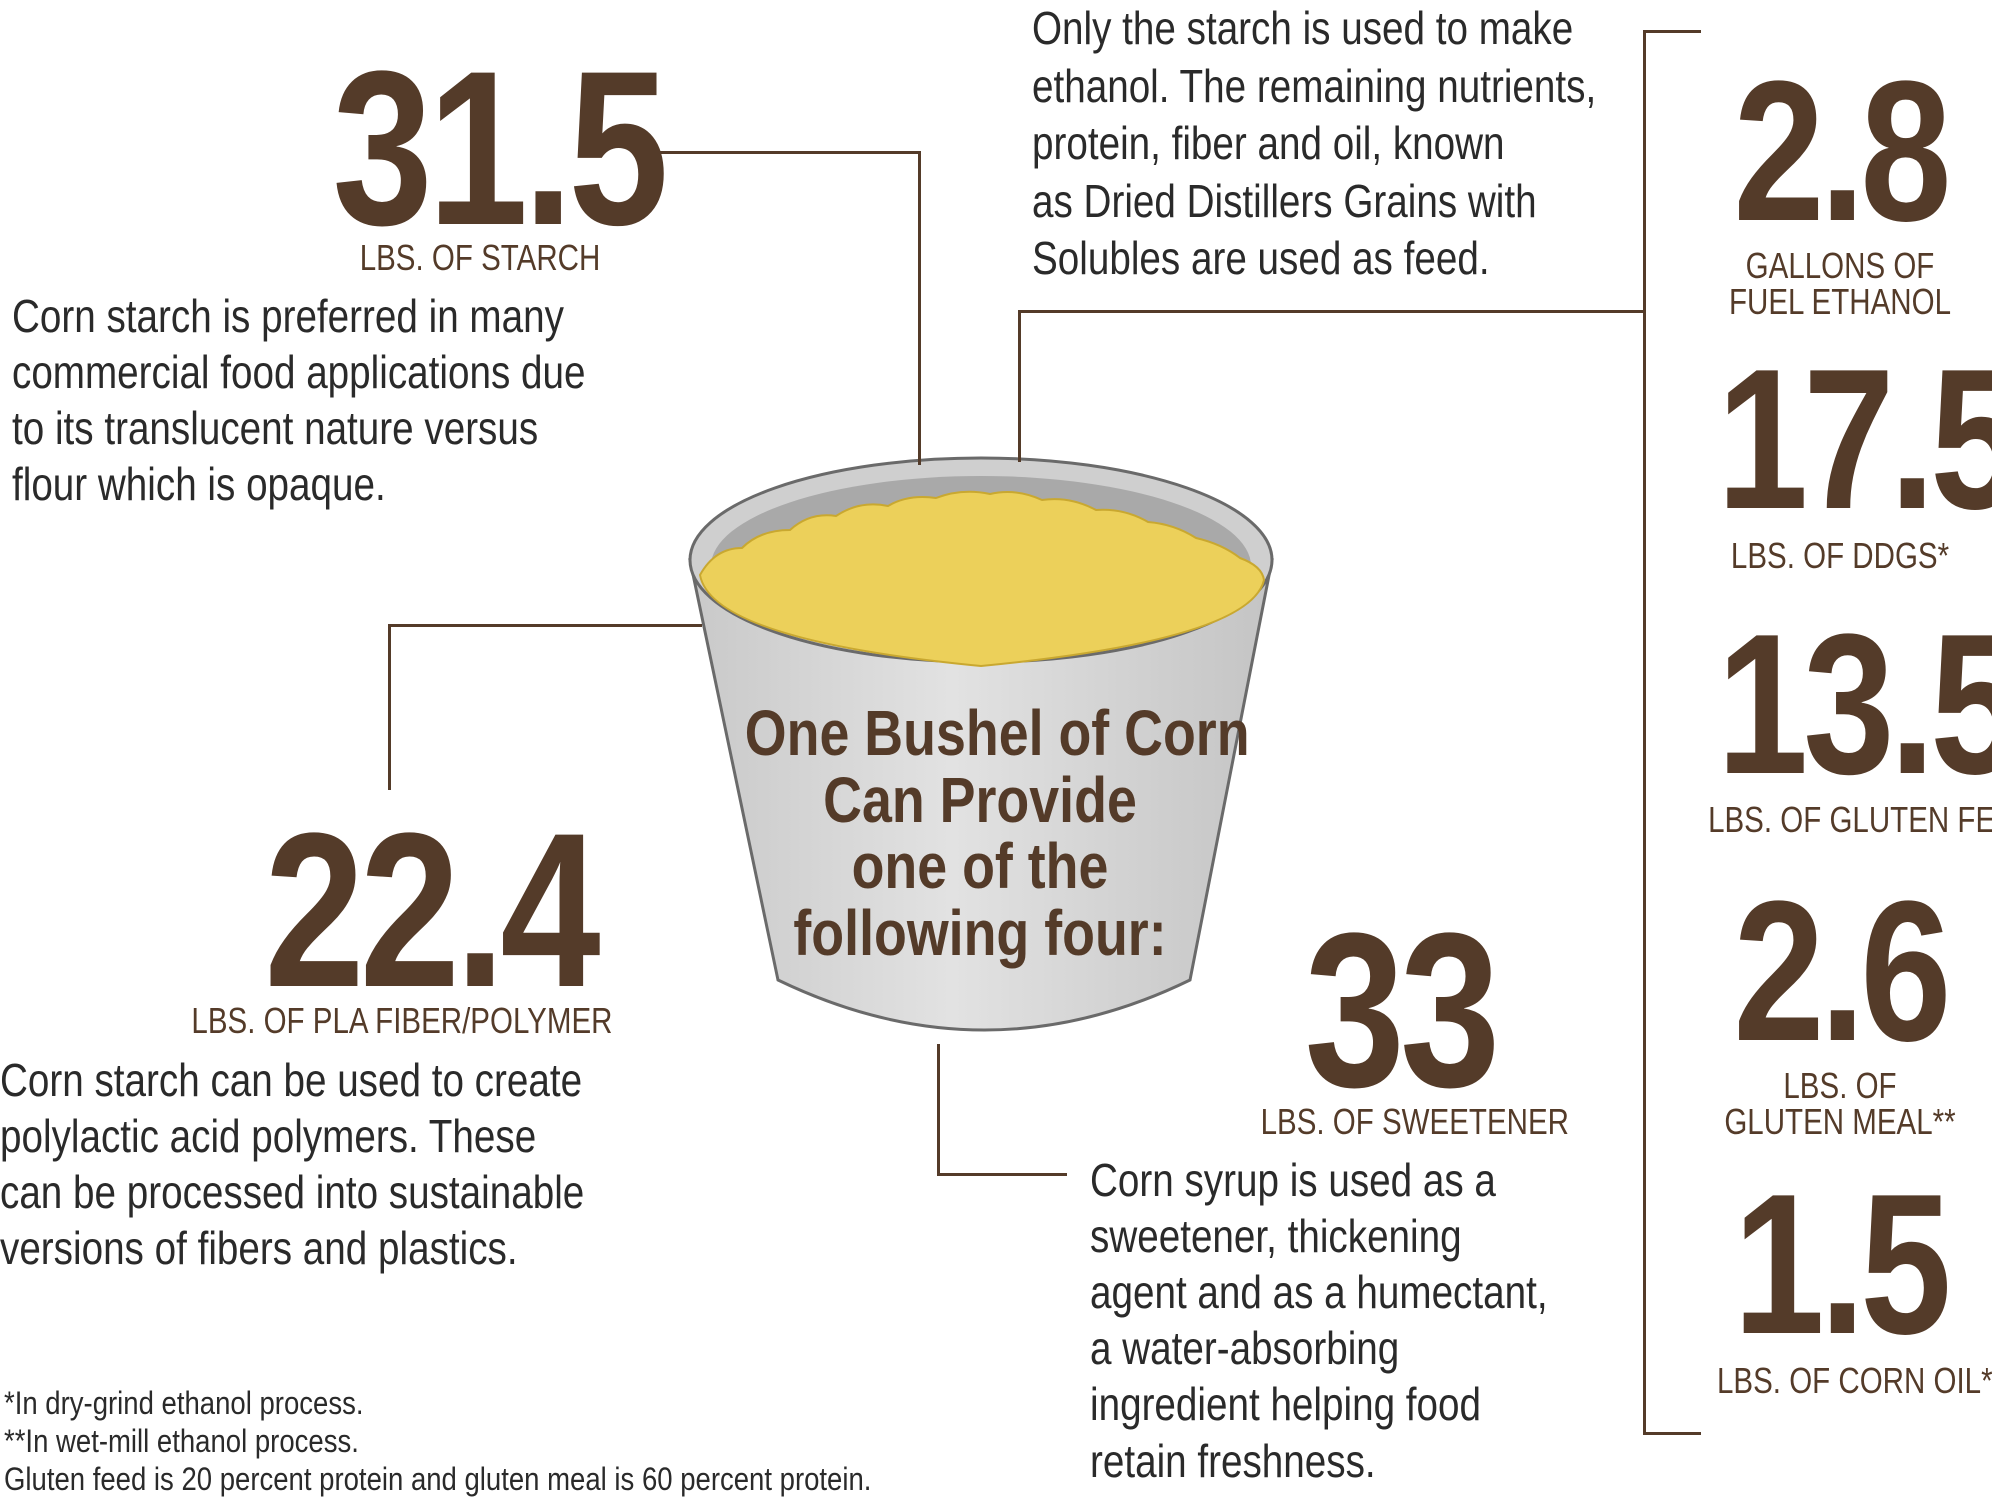 The image size is (1992, 1498). I want to click on center-title-line: One Bushel of Corn, so click(997, 733).